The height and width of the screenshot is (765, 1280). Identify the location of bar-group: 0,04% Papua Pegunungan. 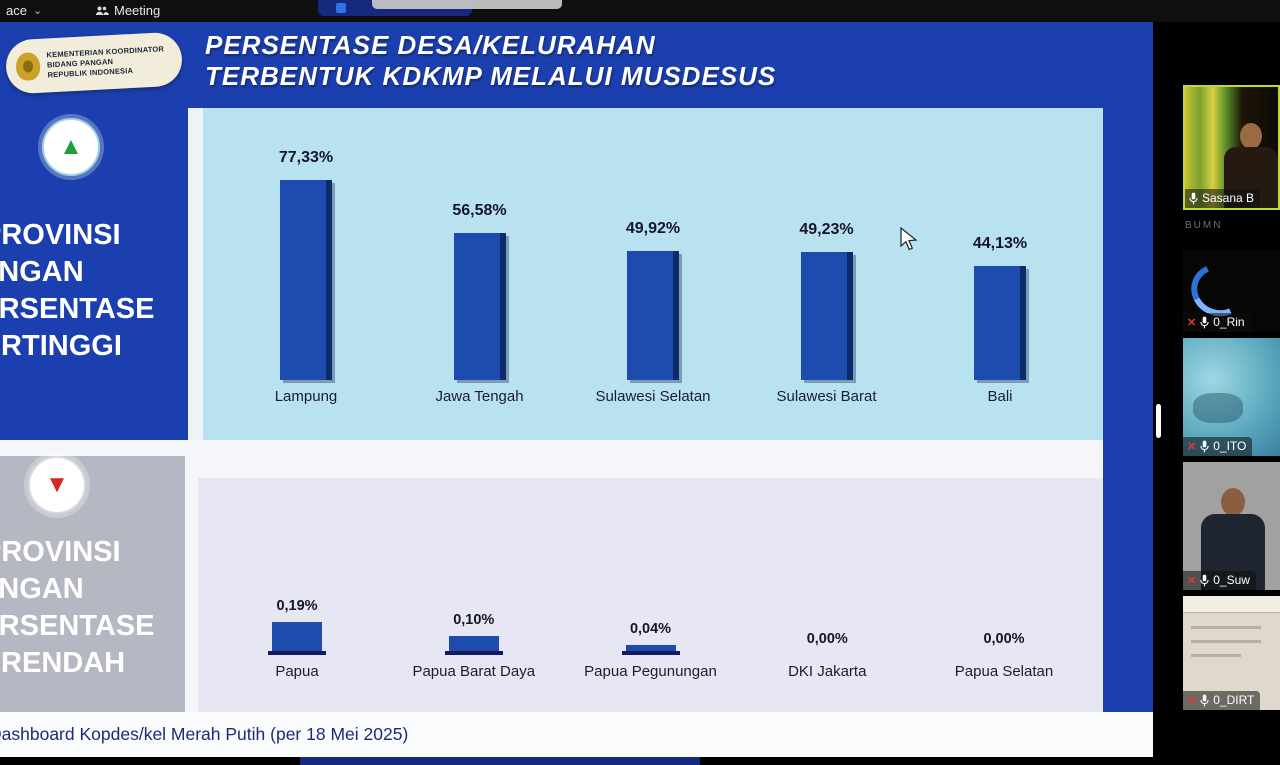
(651, 650).